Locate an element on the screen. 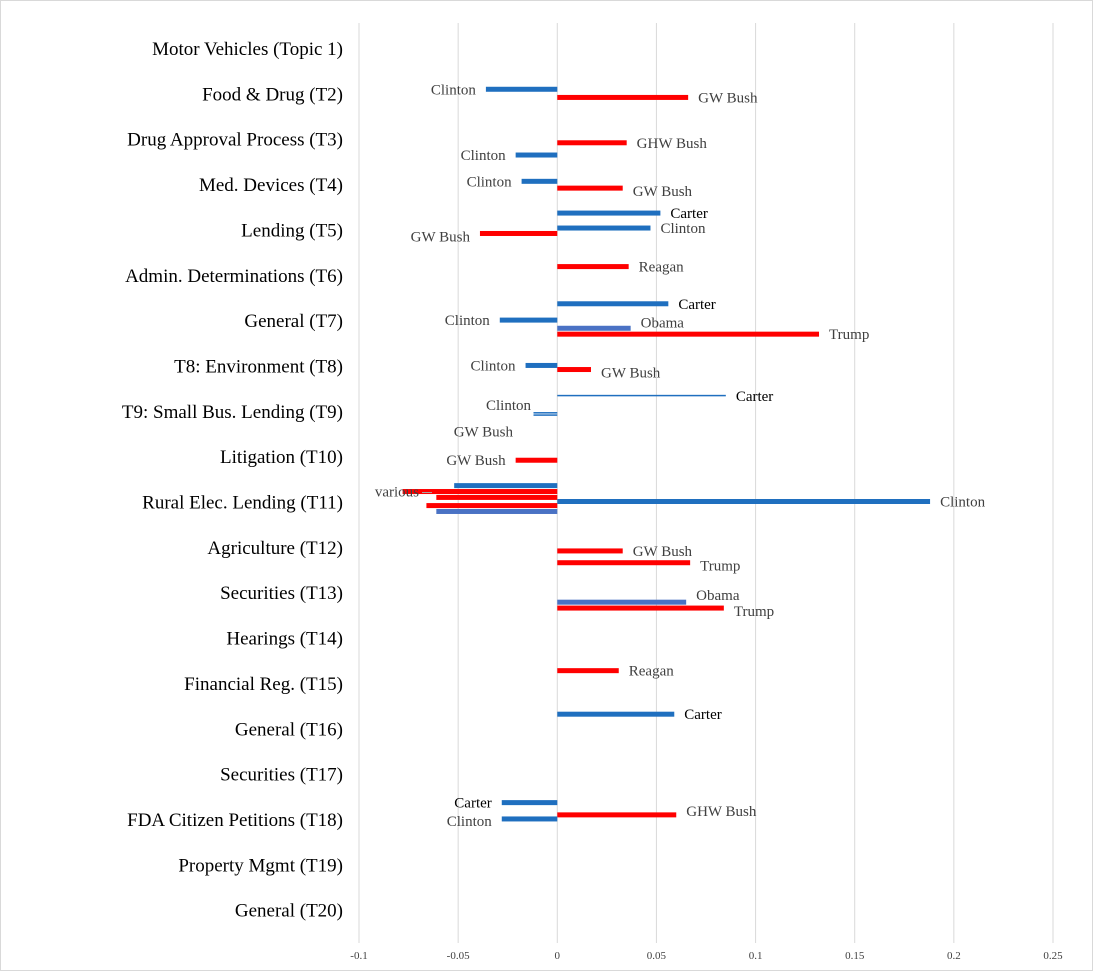 The image size is (1093, 972). x-tick-label: 0.05 is located at coordinates (657, 956).